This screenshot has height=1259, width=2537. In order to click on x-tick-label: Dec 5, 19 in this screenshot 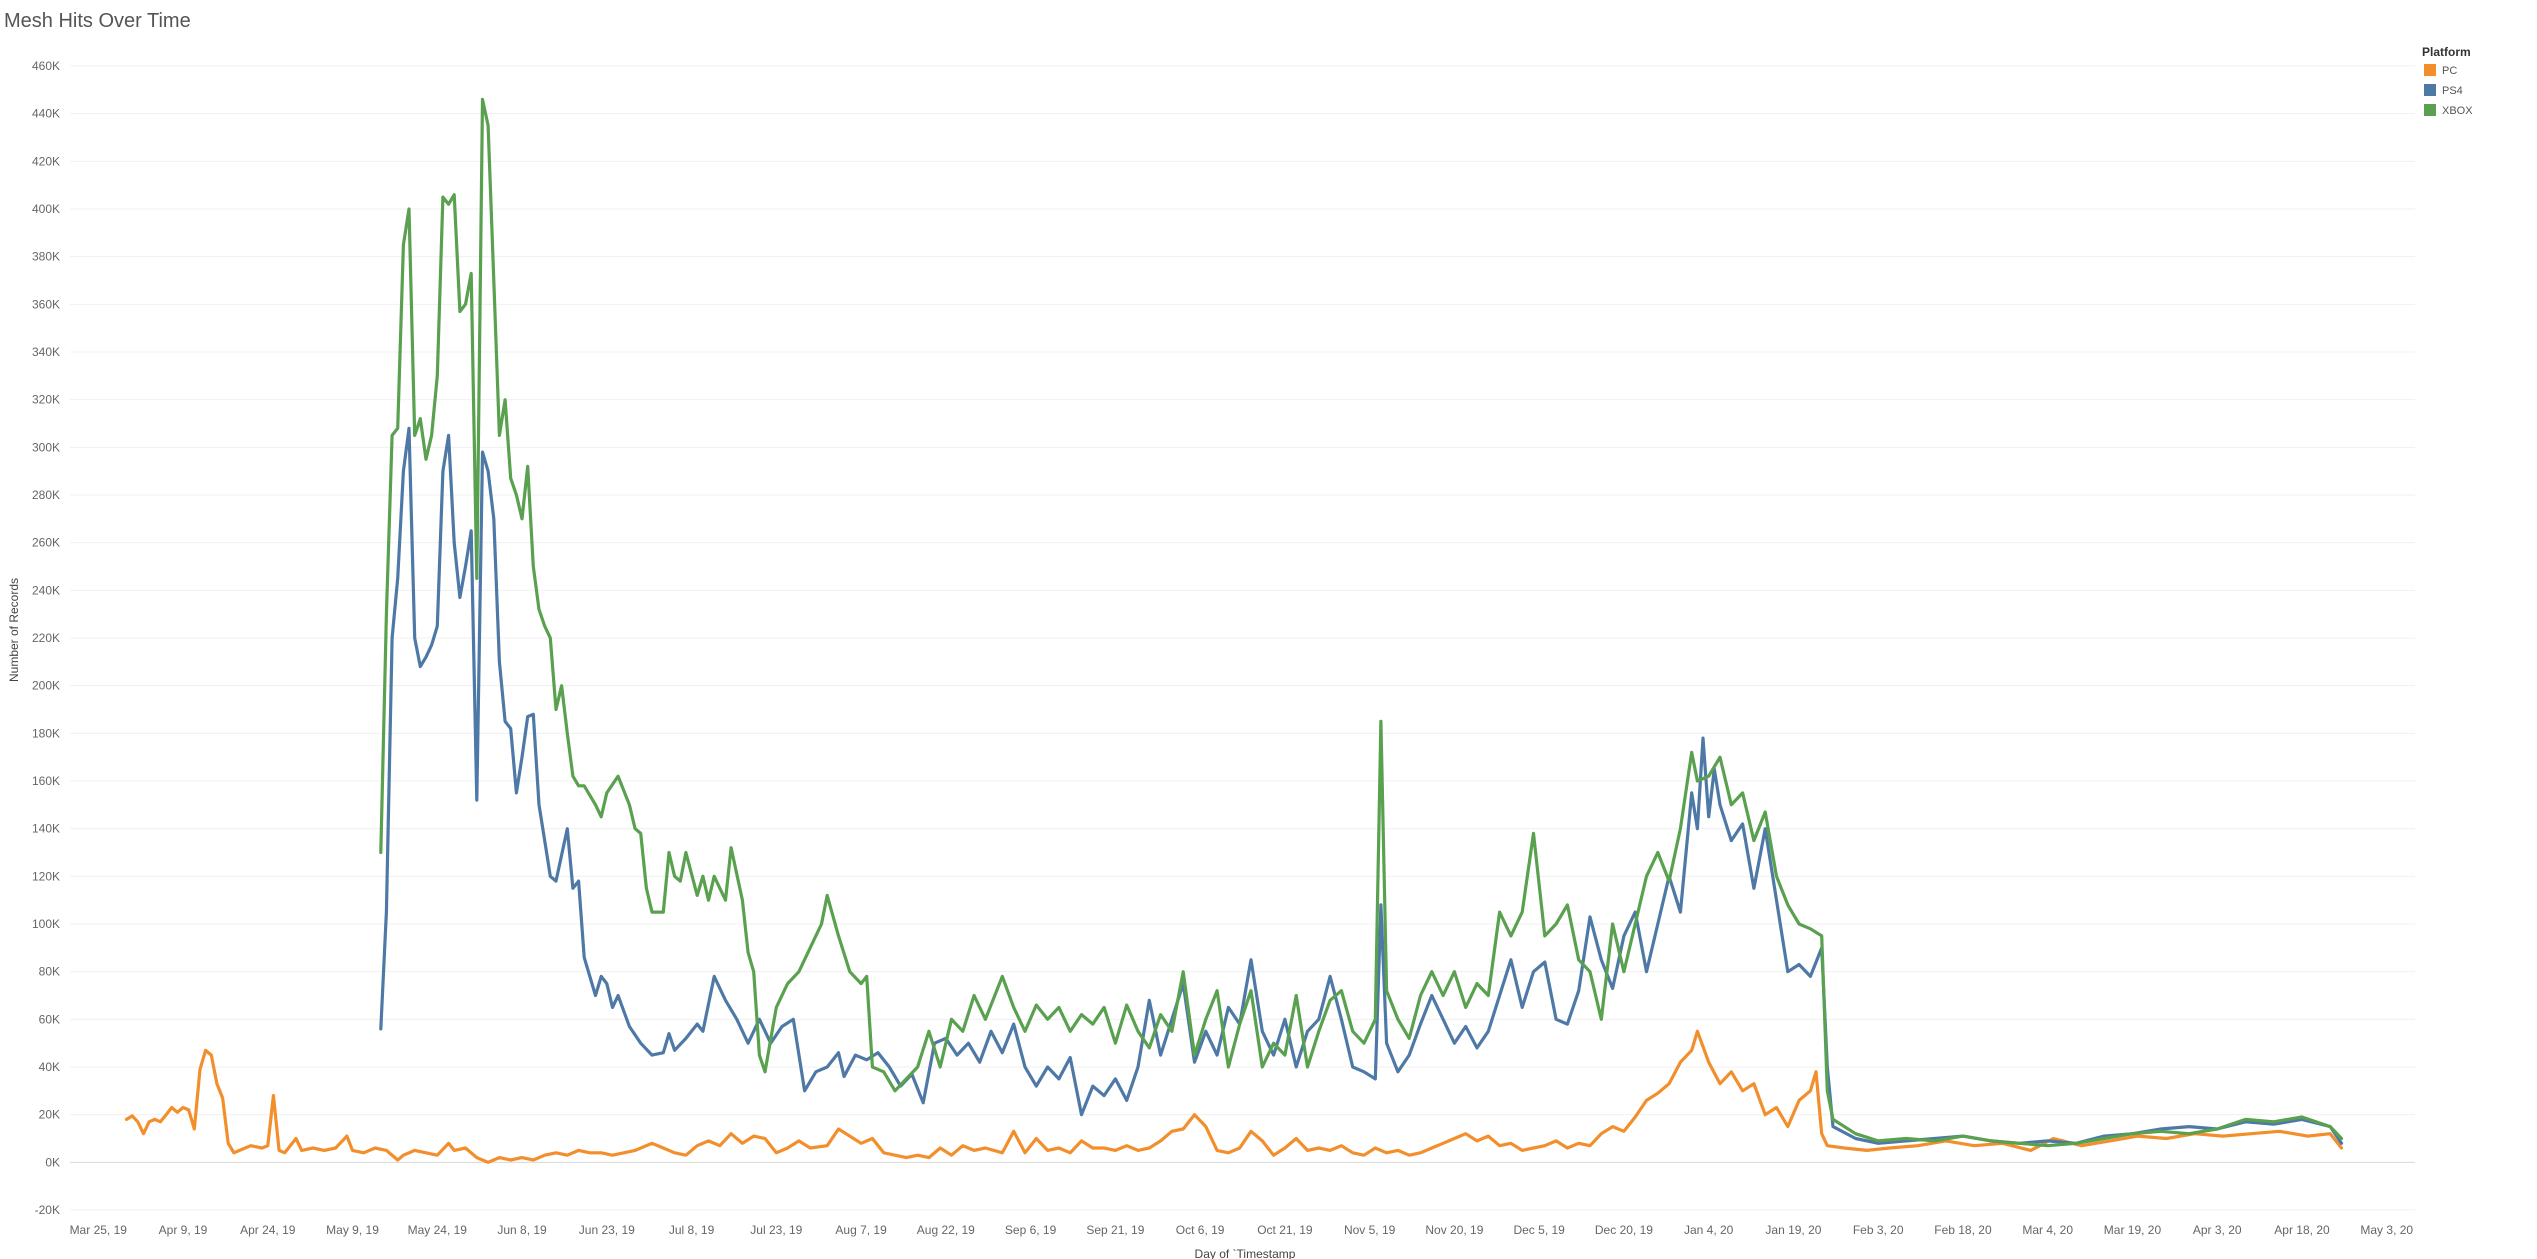, I will do `click(1539, 1230)`.